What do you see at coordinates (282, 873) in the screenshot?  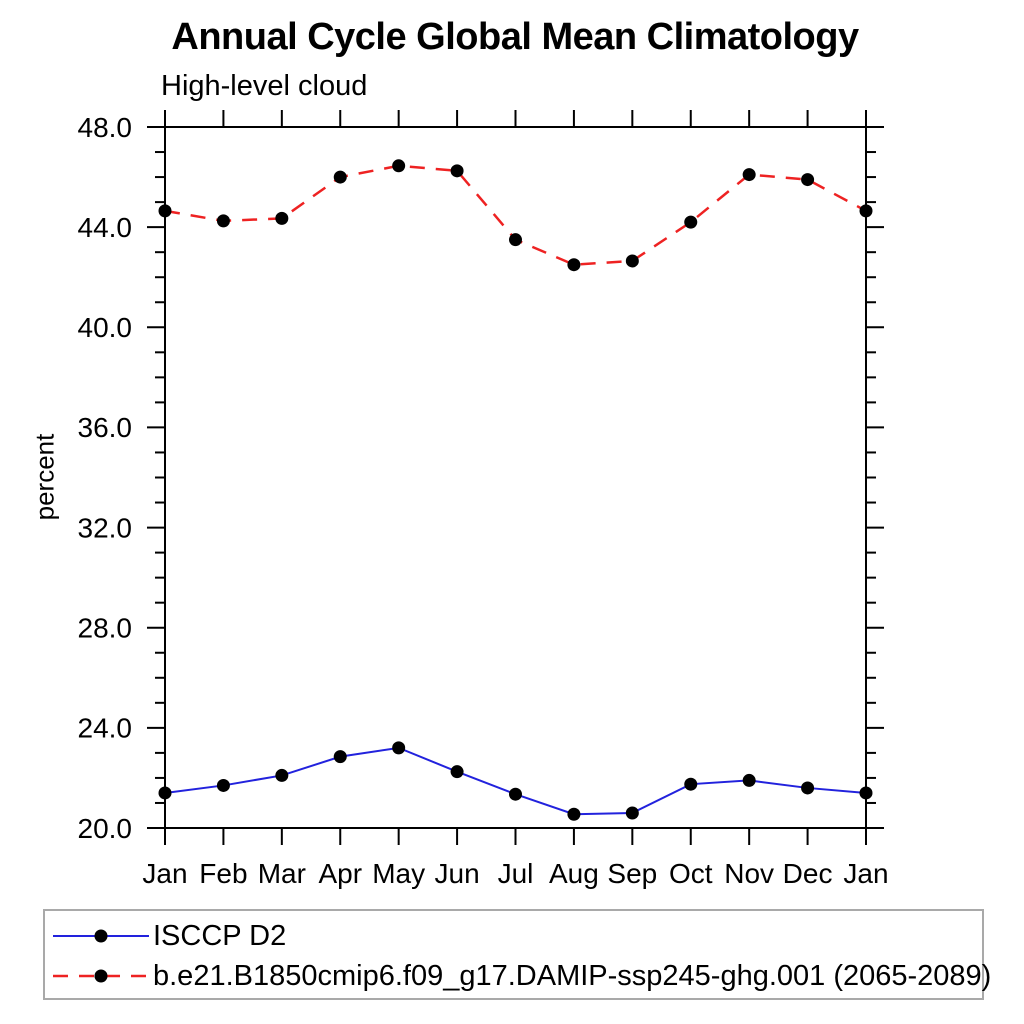 I see `x-tick-label: Mar` at bounding box center [282, 873].